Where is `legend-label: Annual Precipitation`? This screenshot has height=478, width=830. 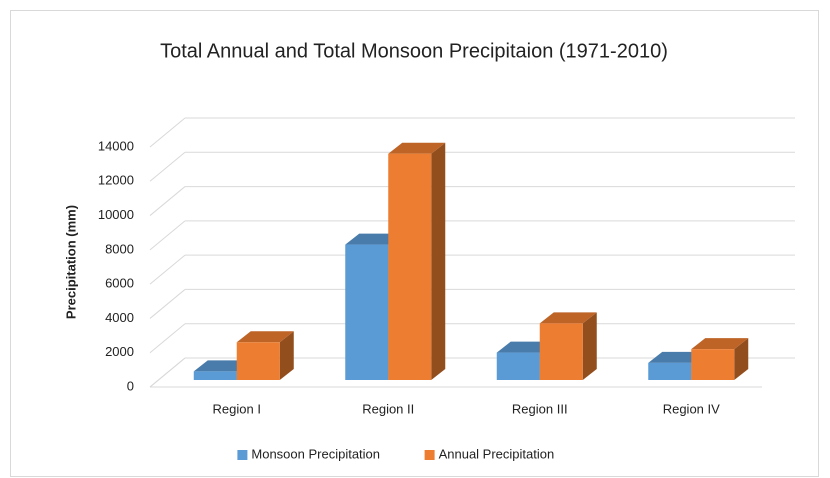 legend-label: Annual Precipitation is located at coordinates (497, 453).